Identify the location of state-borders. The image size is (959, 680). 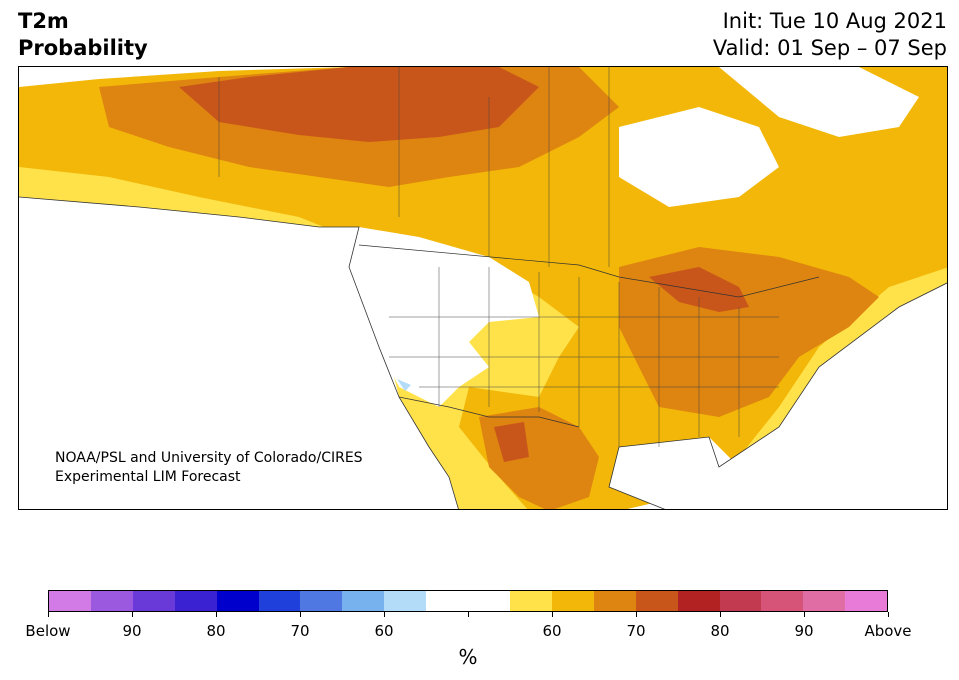
(584, 357).